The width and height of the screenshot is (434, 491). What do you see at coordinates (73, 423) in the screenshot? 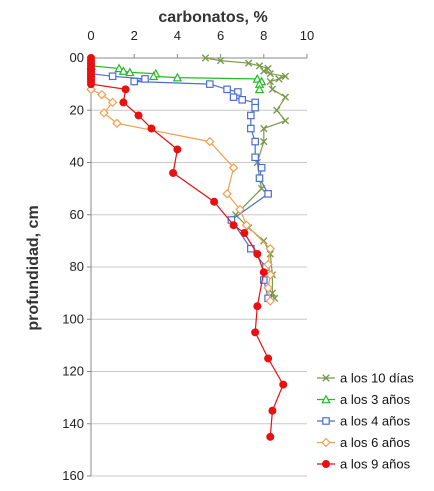
I see `y-tick-label: 140` at bounding box center [73, 423].